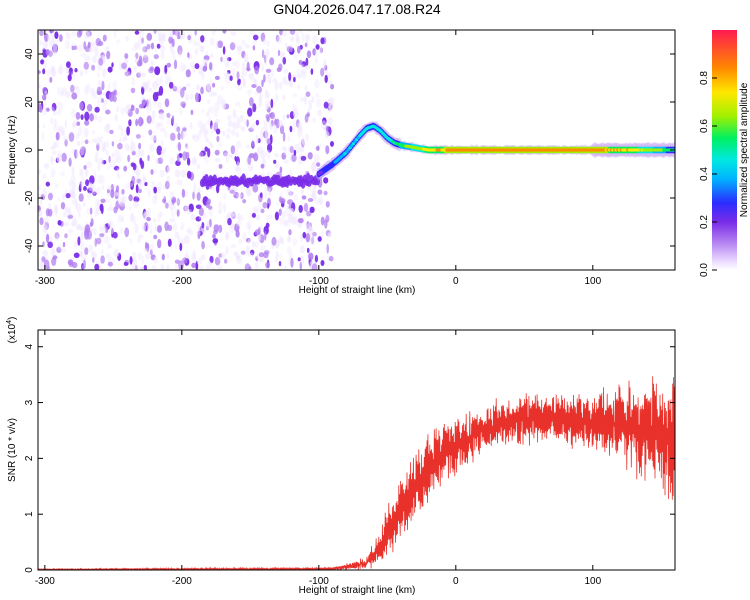 Image resolution: width=750 pixels, height=600 pixels. I want to click on snr-x-tick-label: 0, so click(456, 581).